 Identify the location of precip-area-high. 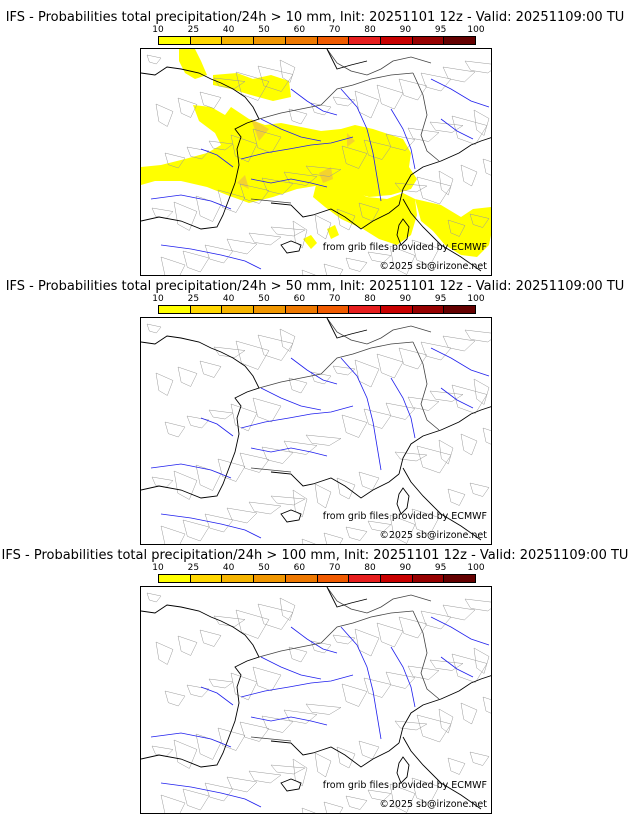
(260, 130).